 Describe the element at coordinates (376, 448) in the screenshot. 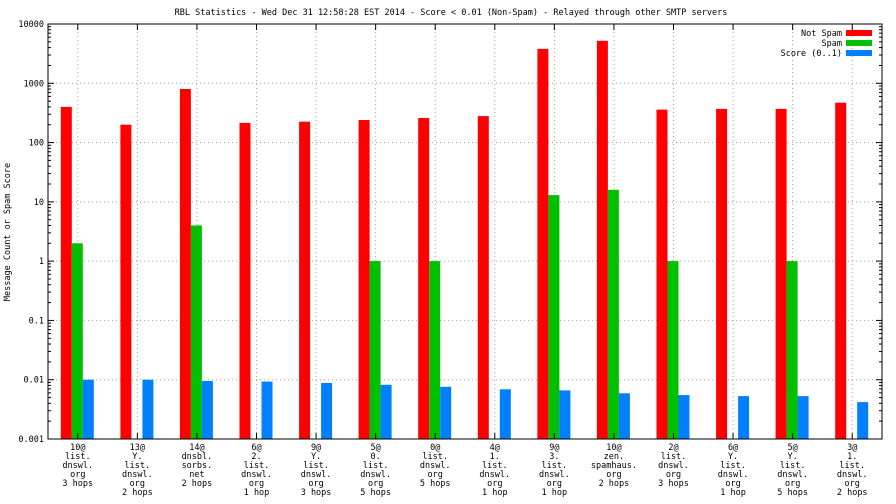

I see `x-tick-label-line: 5@` at that location.